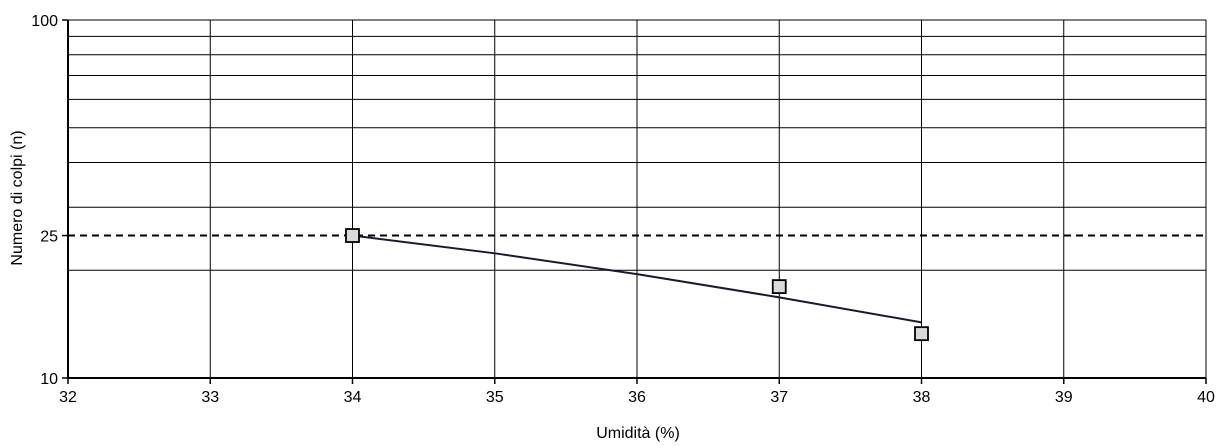  I want to click on x-tick-label: 36, so click(637, 397).